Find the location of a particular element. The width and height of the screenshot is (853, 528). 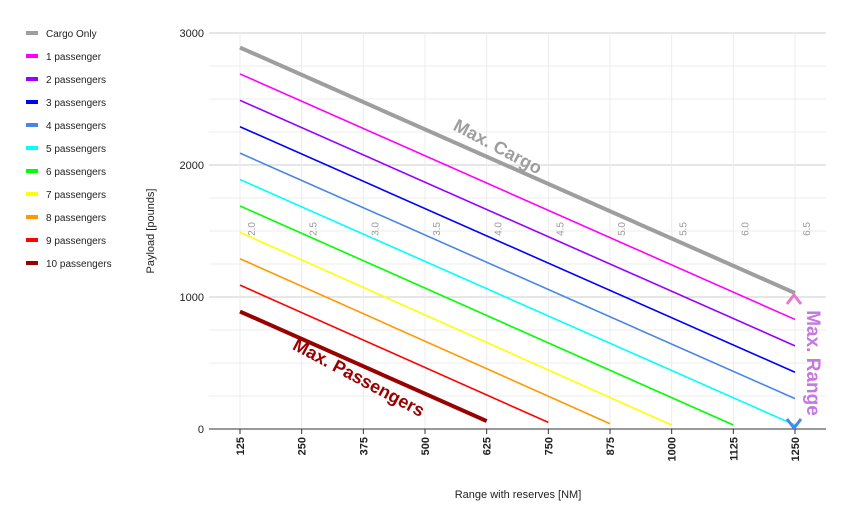

flight-time-label: 3.5 is located at coordinates (437, 229).